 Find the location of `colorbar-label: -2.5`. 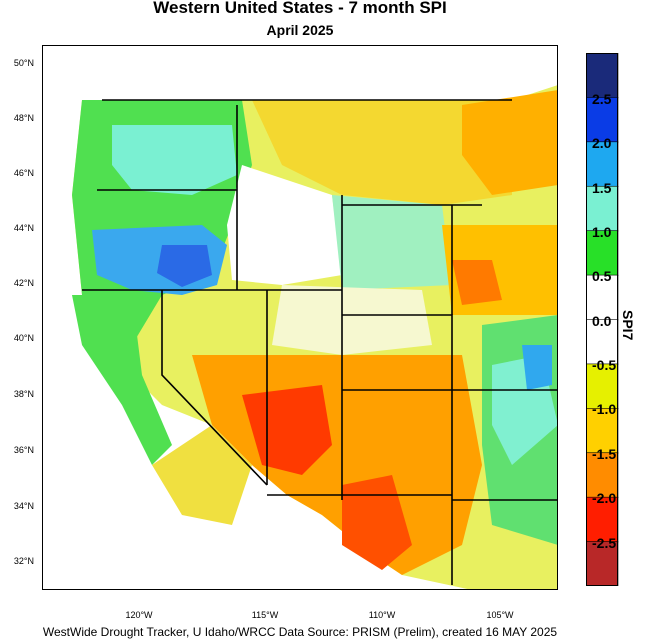

colorbar-label: -2.5 is located at coordinates (604, 543).